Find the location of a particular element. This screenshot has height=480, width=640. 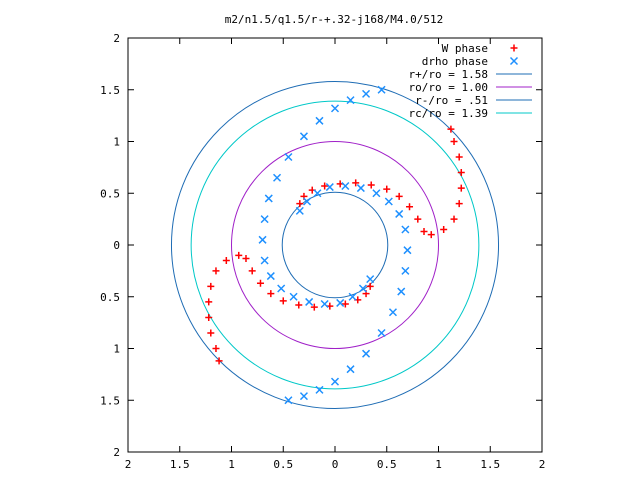

legend-label: r-/ro = .51 is located at coordinates (451, 100).